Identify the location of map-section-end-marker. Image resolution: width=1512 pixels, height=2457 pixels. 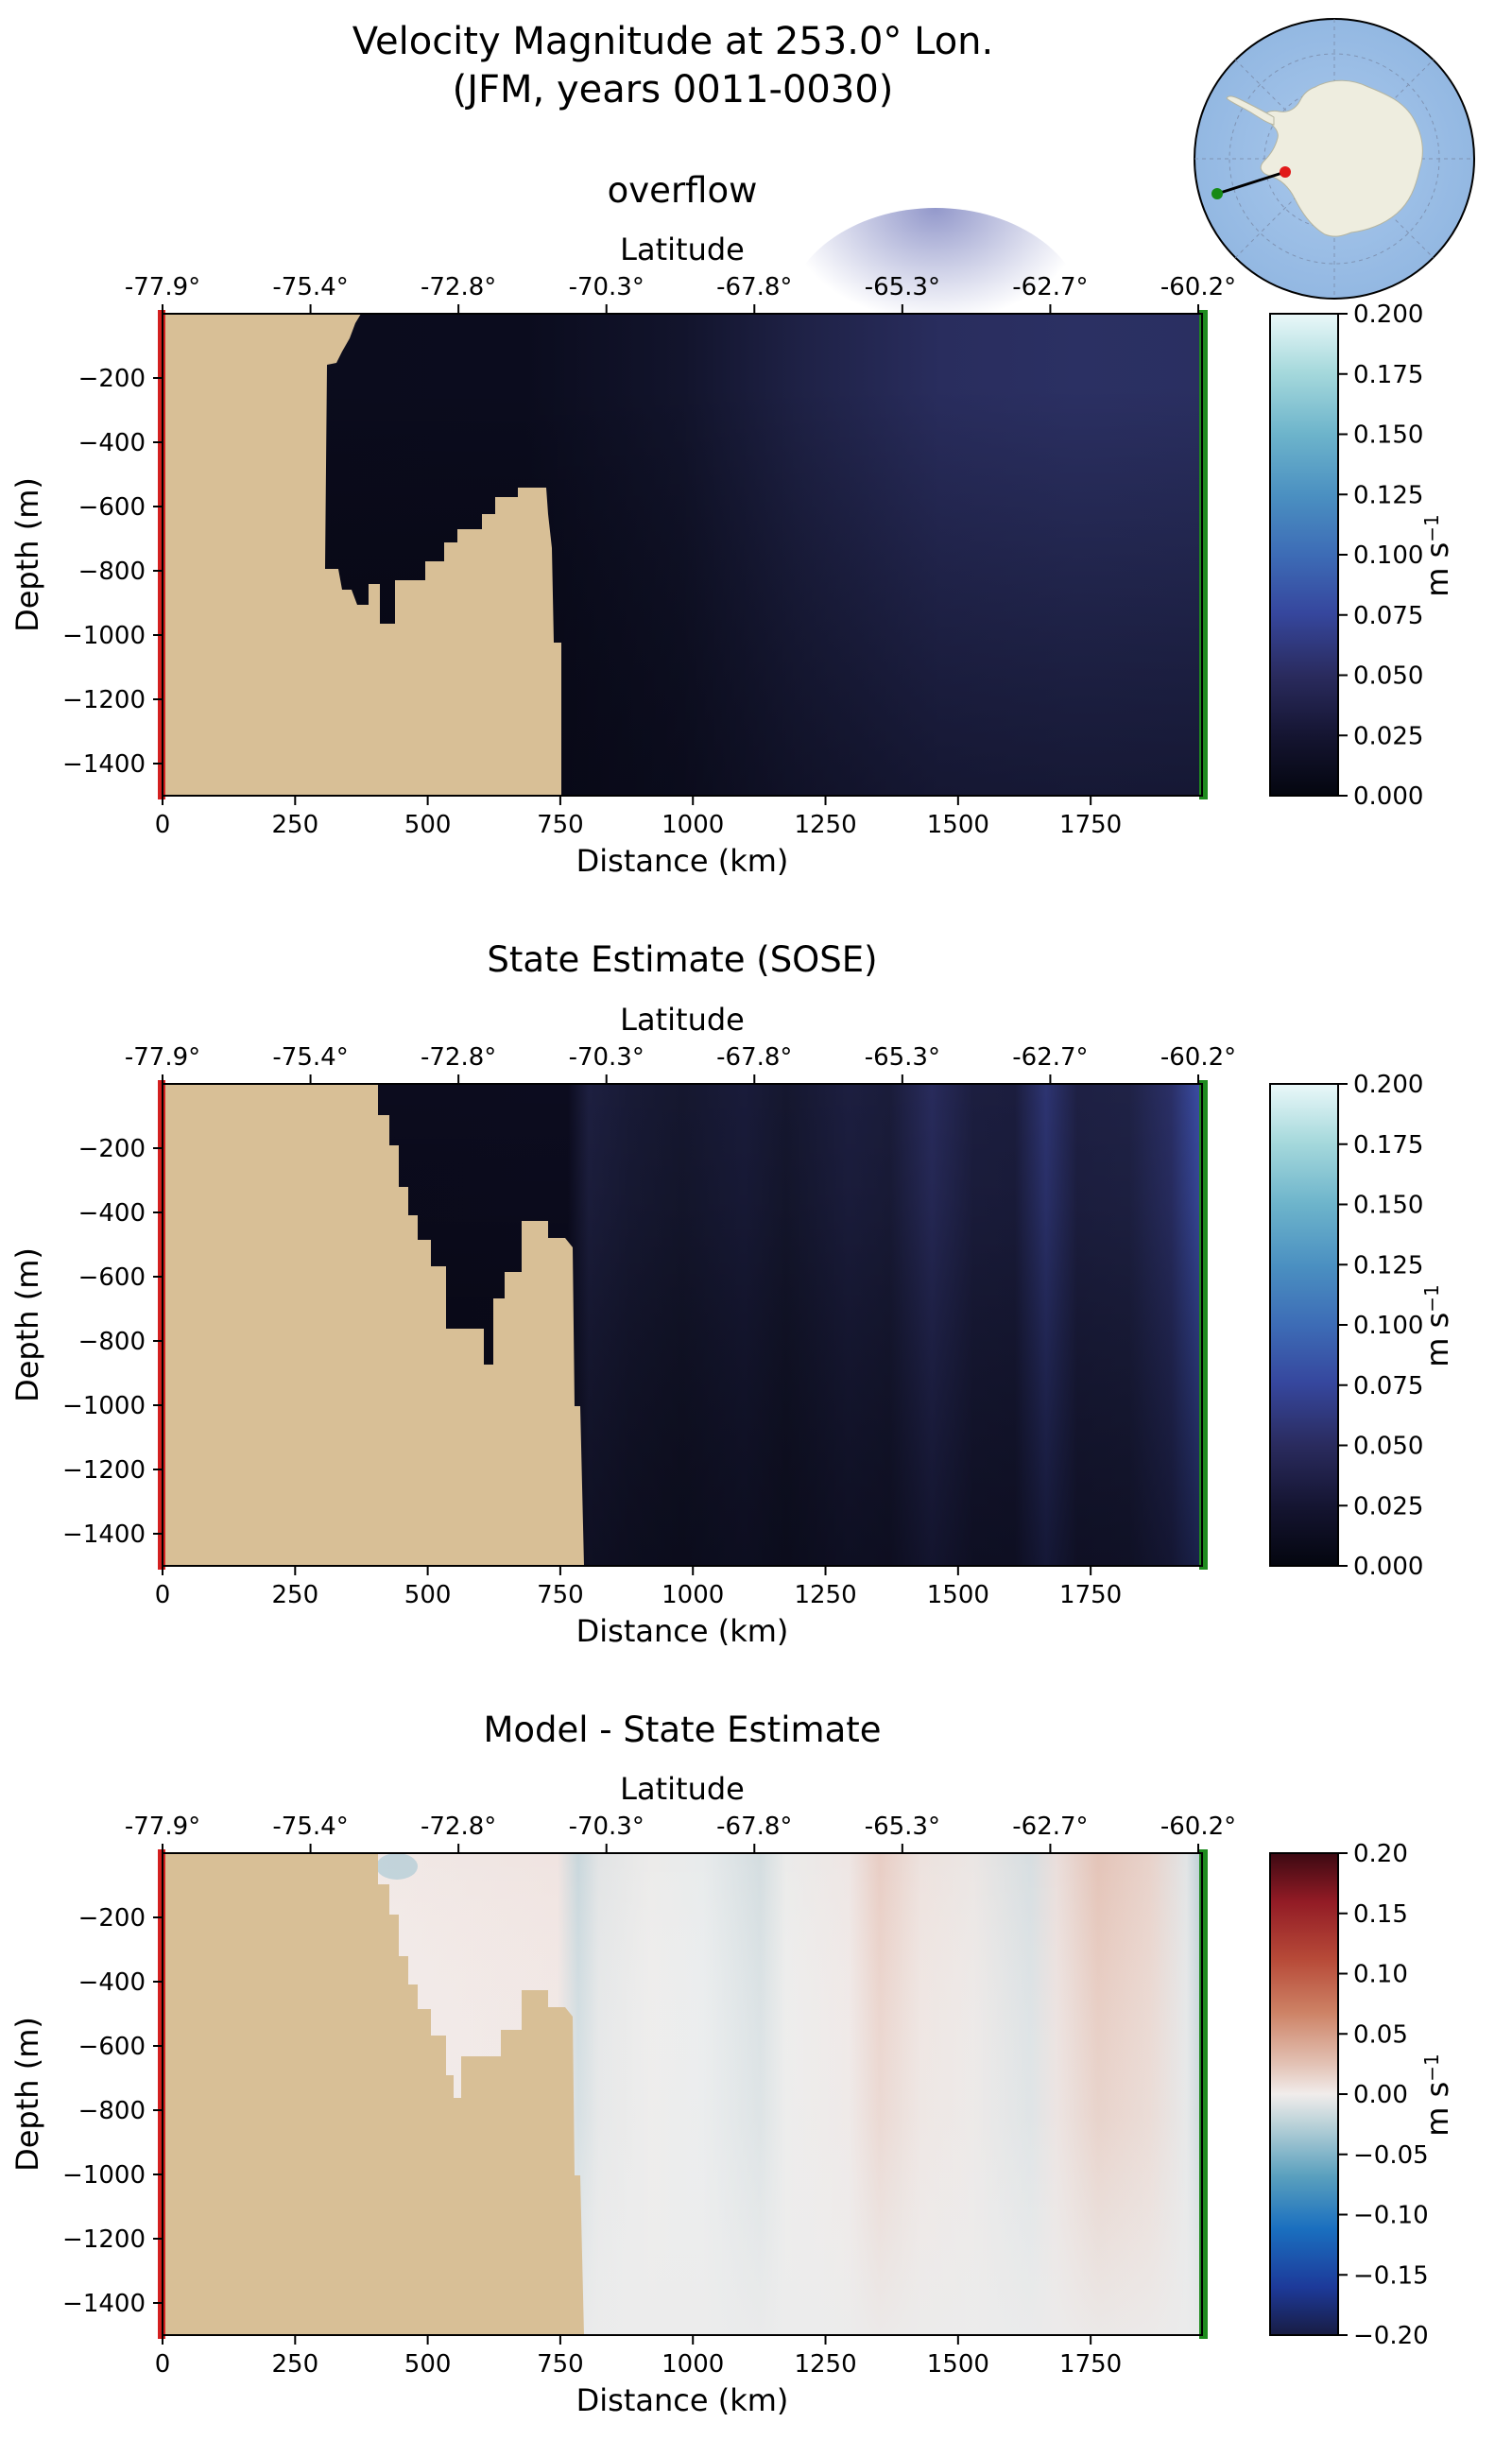
(1217, 193).